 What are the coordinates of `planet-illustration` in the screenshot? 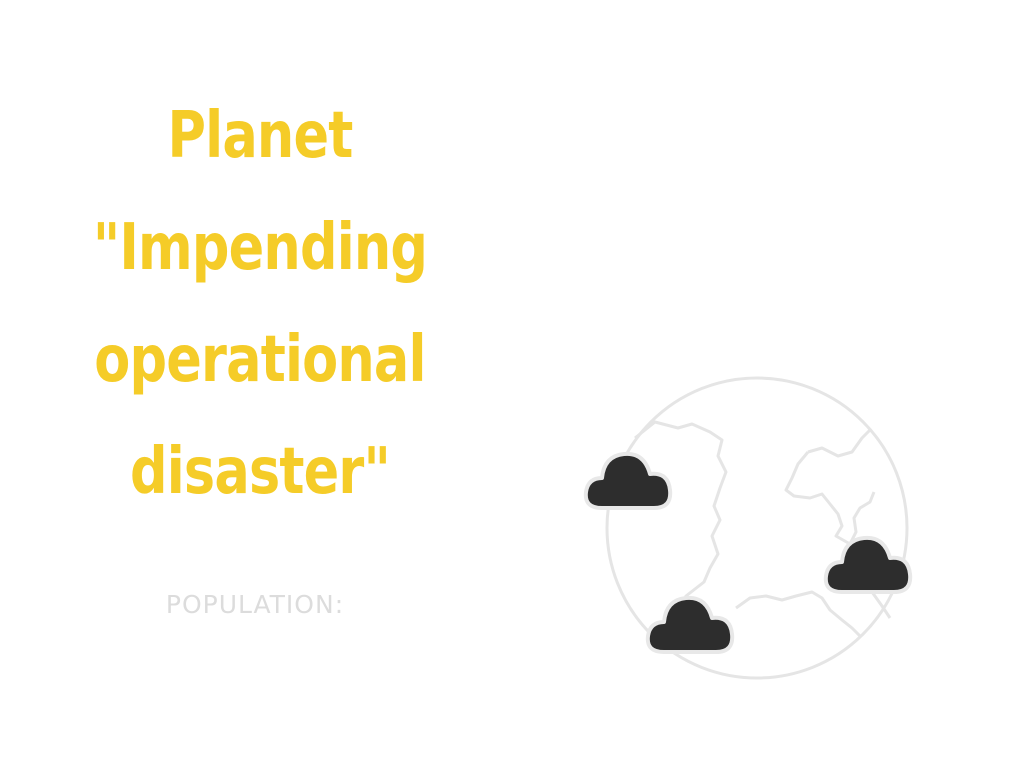 It's located at (748, 528).